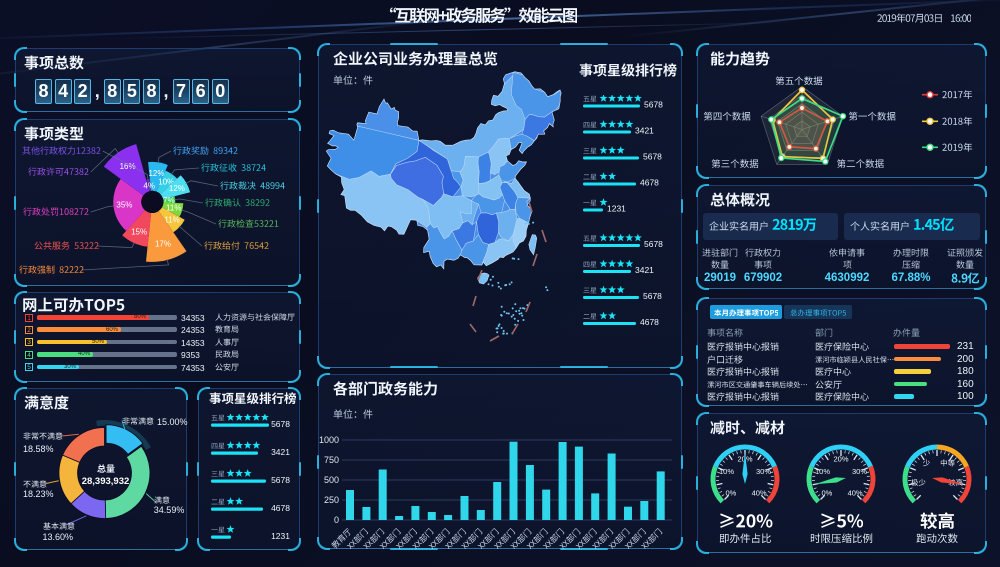  I want to click on svg-text: 1000, so click(329, 440).